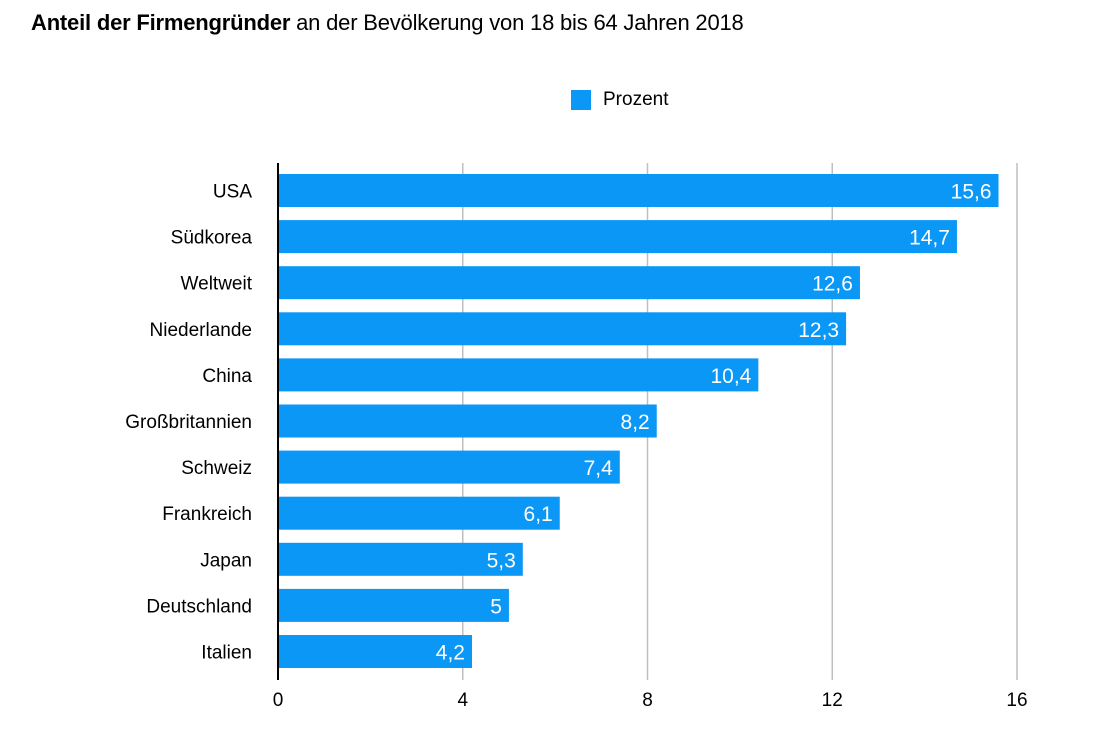 The height and width of the screenshot is (735, 1100). I want to click on category-label: Südkorea, so click(212, 238).